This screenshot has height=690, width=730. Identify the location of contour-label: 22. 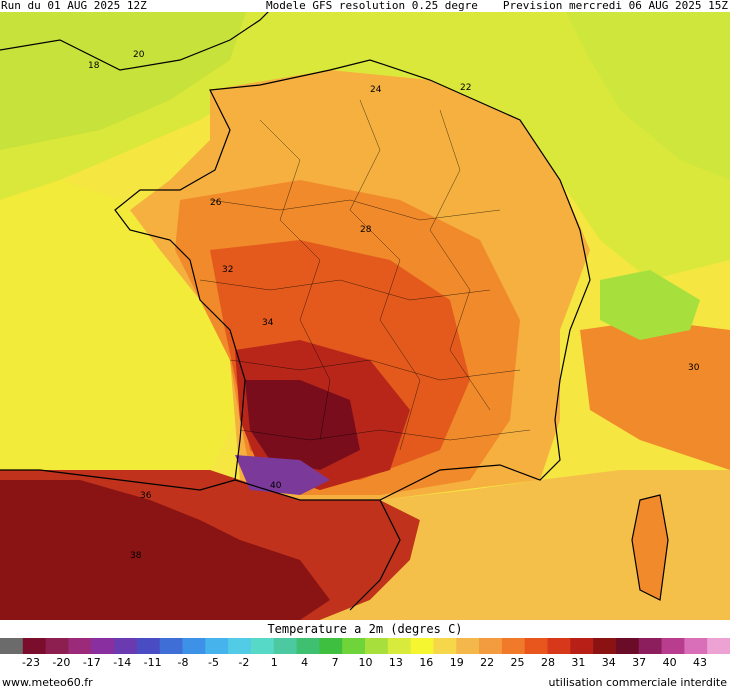
(465, 88).